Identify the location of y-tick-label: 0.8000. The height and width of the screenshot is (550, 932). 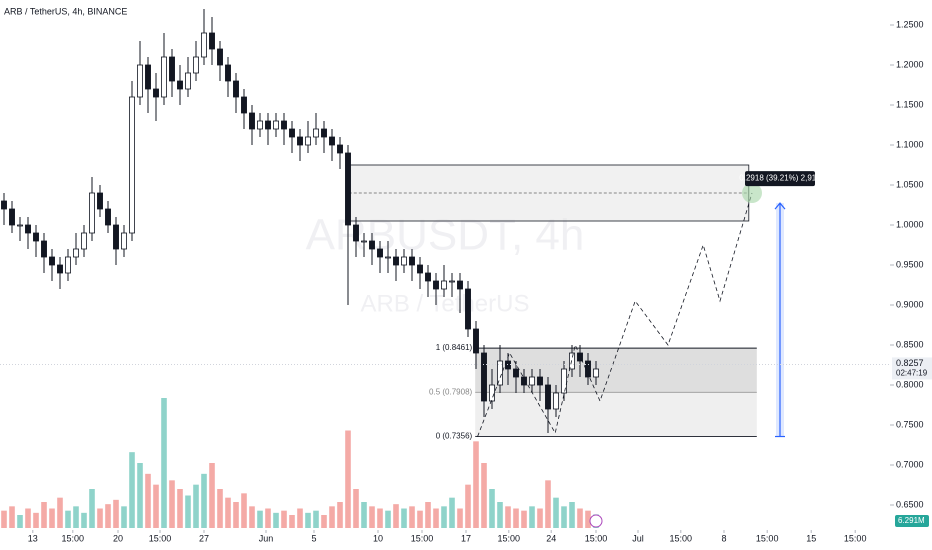
(910, 384).